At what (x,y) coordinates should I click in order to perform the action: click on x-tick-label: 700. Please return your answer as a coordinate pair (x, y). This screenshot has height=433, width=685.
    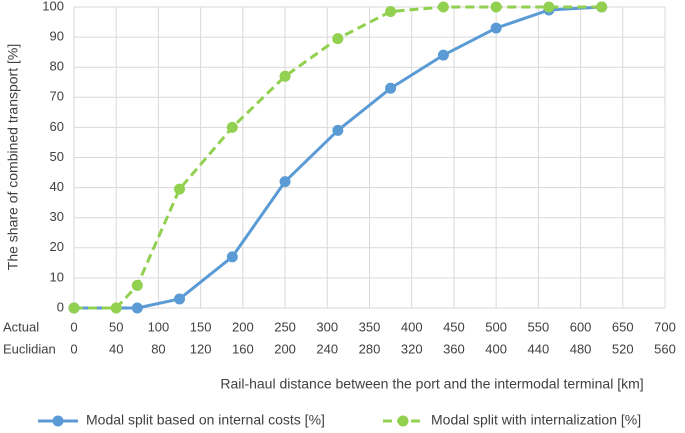
    Looking at the image, I should click on (665, 326).